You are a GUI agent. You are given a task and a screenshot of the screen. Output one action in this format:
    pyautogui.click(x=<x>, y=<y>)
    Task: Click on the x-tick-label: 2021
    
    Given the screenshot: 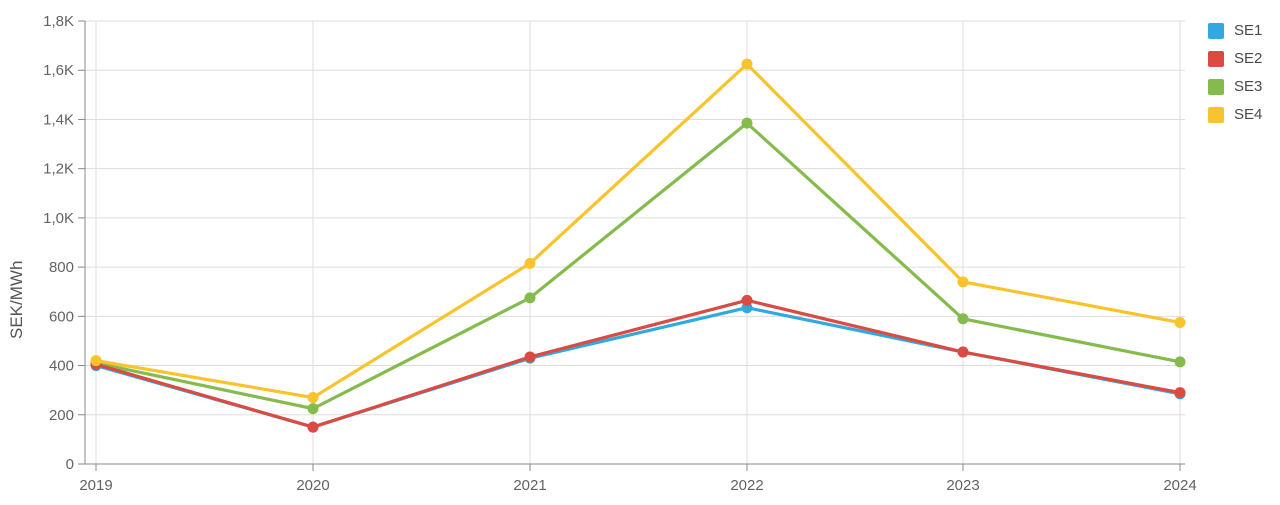 What is the action you would take?
    pyautogui.click(x=529, y=485)
    